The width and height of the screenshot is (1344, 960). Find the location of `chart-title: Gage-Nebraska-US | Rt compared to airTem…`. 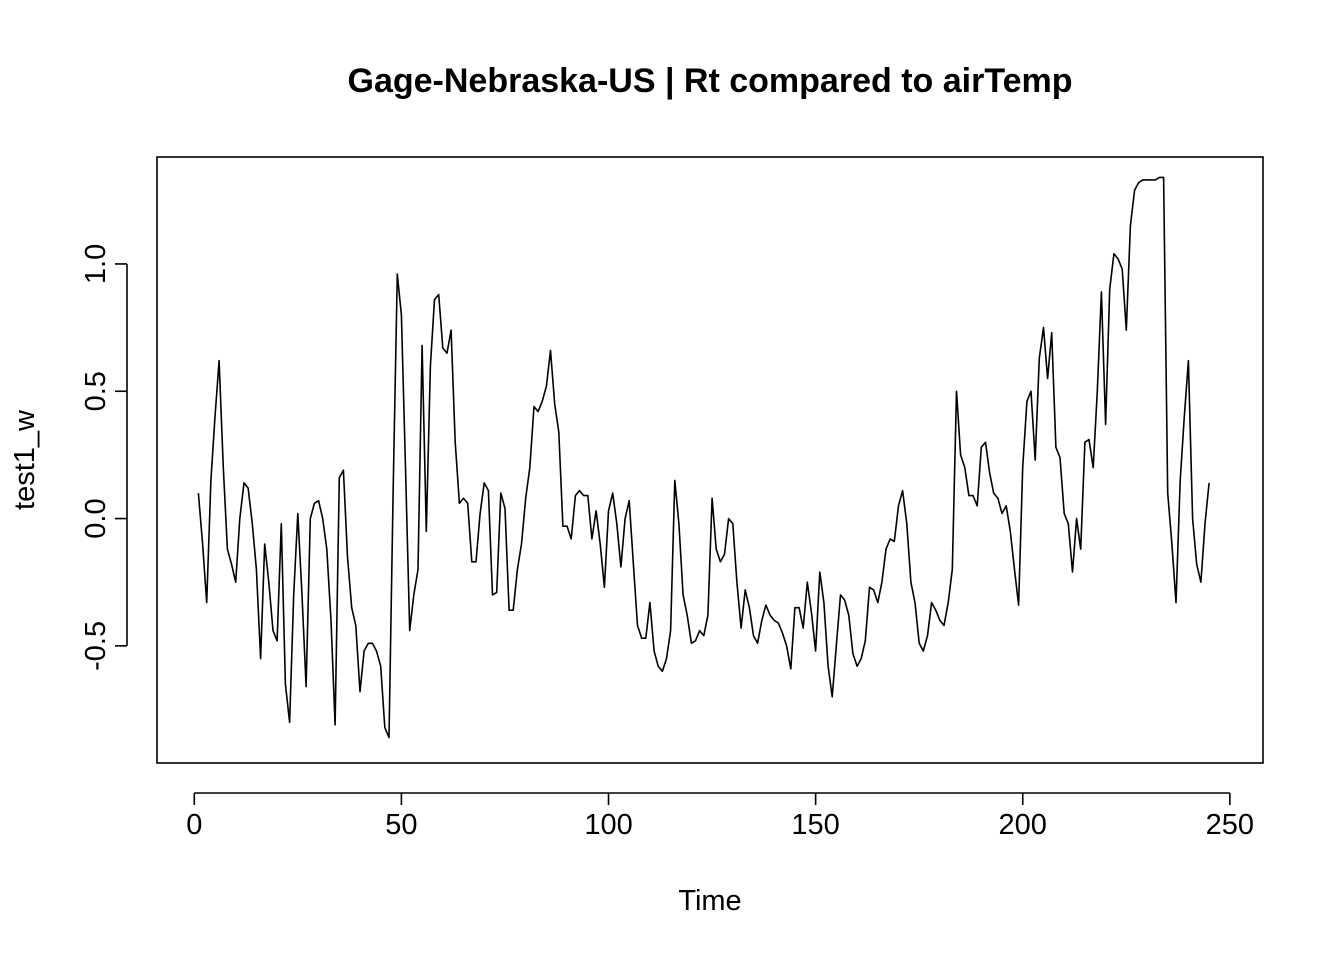

chart-title: Gage-Nebraska-US | Rt compared to airTem… is located at coordinates (710, 81).